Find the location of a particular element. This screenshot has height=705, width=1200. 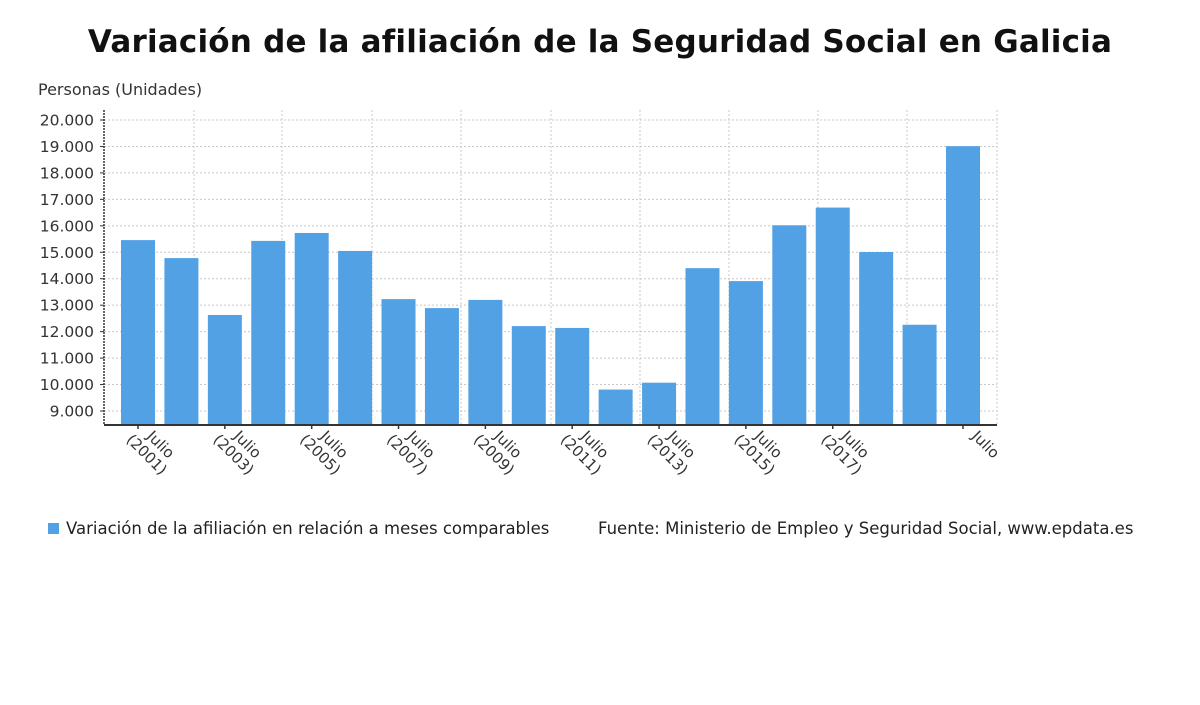

x-tick-label: Julio(2013) is located at coordinates (671, 452).